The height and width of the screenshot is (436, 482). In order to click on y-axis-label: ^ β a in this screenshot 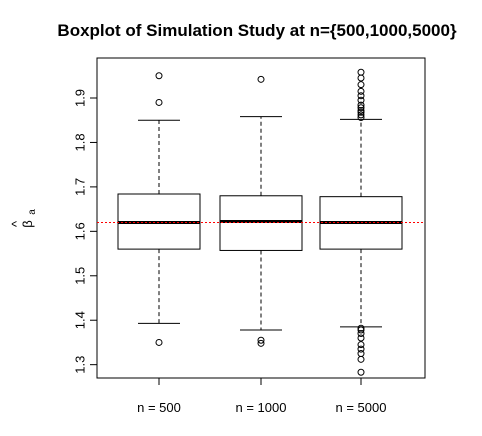, I will do `click(23, 218)`.